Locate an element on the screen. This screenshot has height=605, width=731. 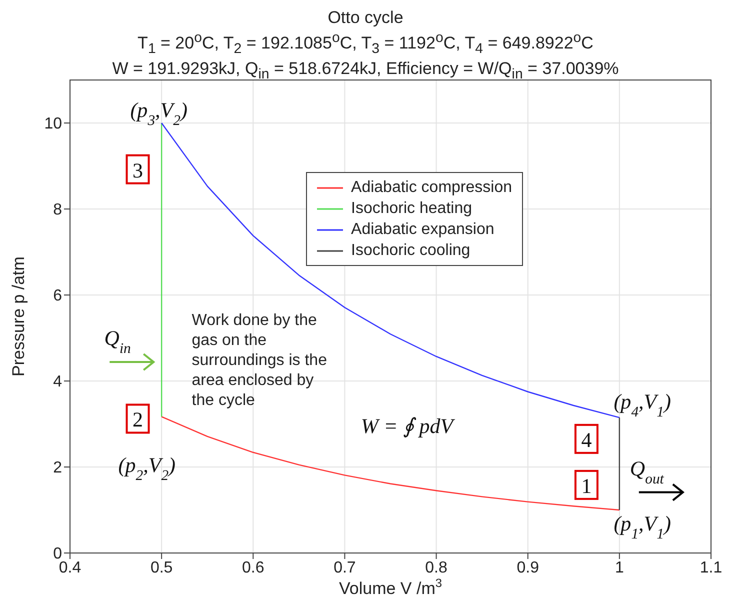
legend-label: Isochoric cooling is located at coordinates (410, 251).